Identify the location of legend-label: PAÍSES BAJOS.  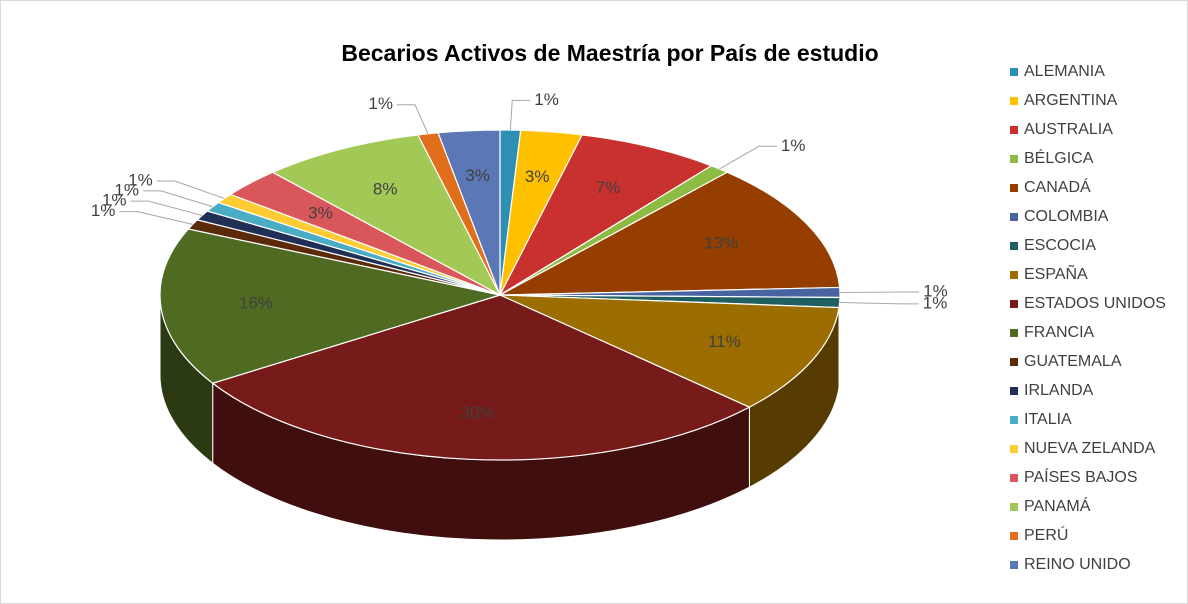
(1081, 476).